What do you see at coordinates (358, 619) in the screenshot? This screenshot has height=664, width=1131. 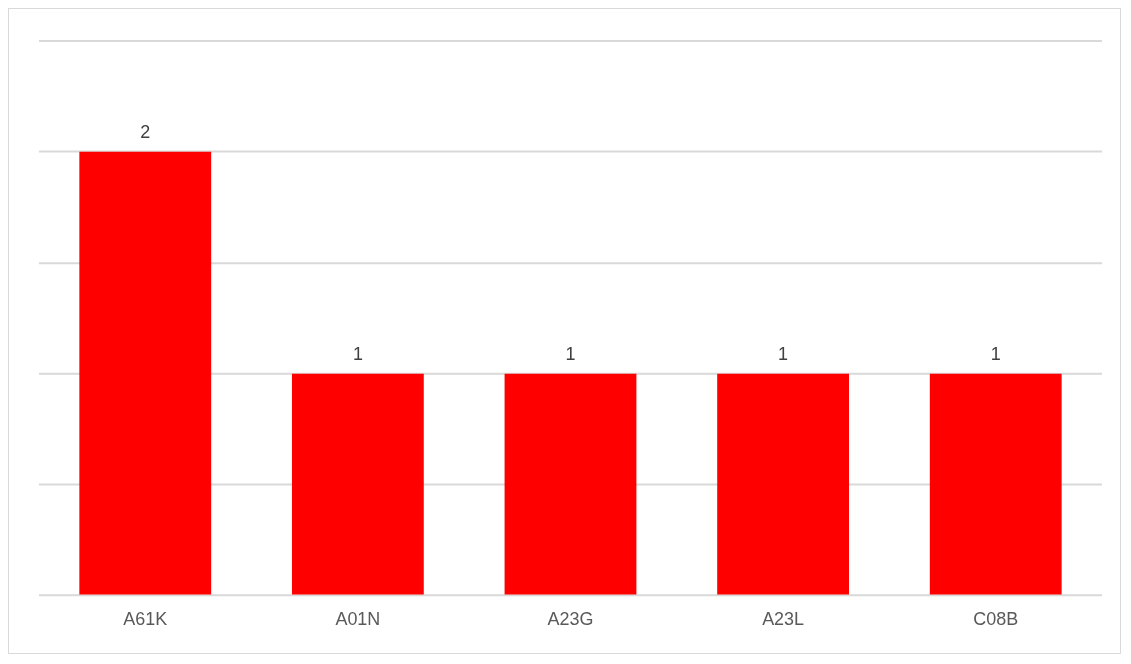 I see `x-tick-label: A01N` at bounding box center [358, 619].